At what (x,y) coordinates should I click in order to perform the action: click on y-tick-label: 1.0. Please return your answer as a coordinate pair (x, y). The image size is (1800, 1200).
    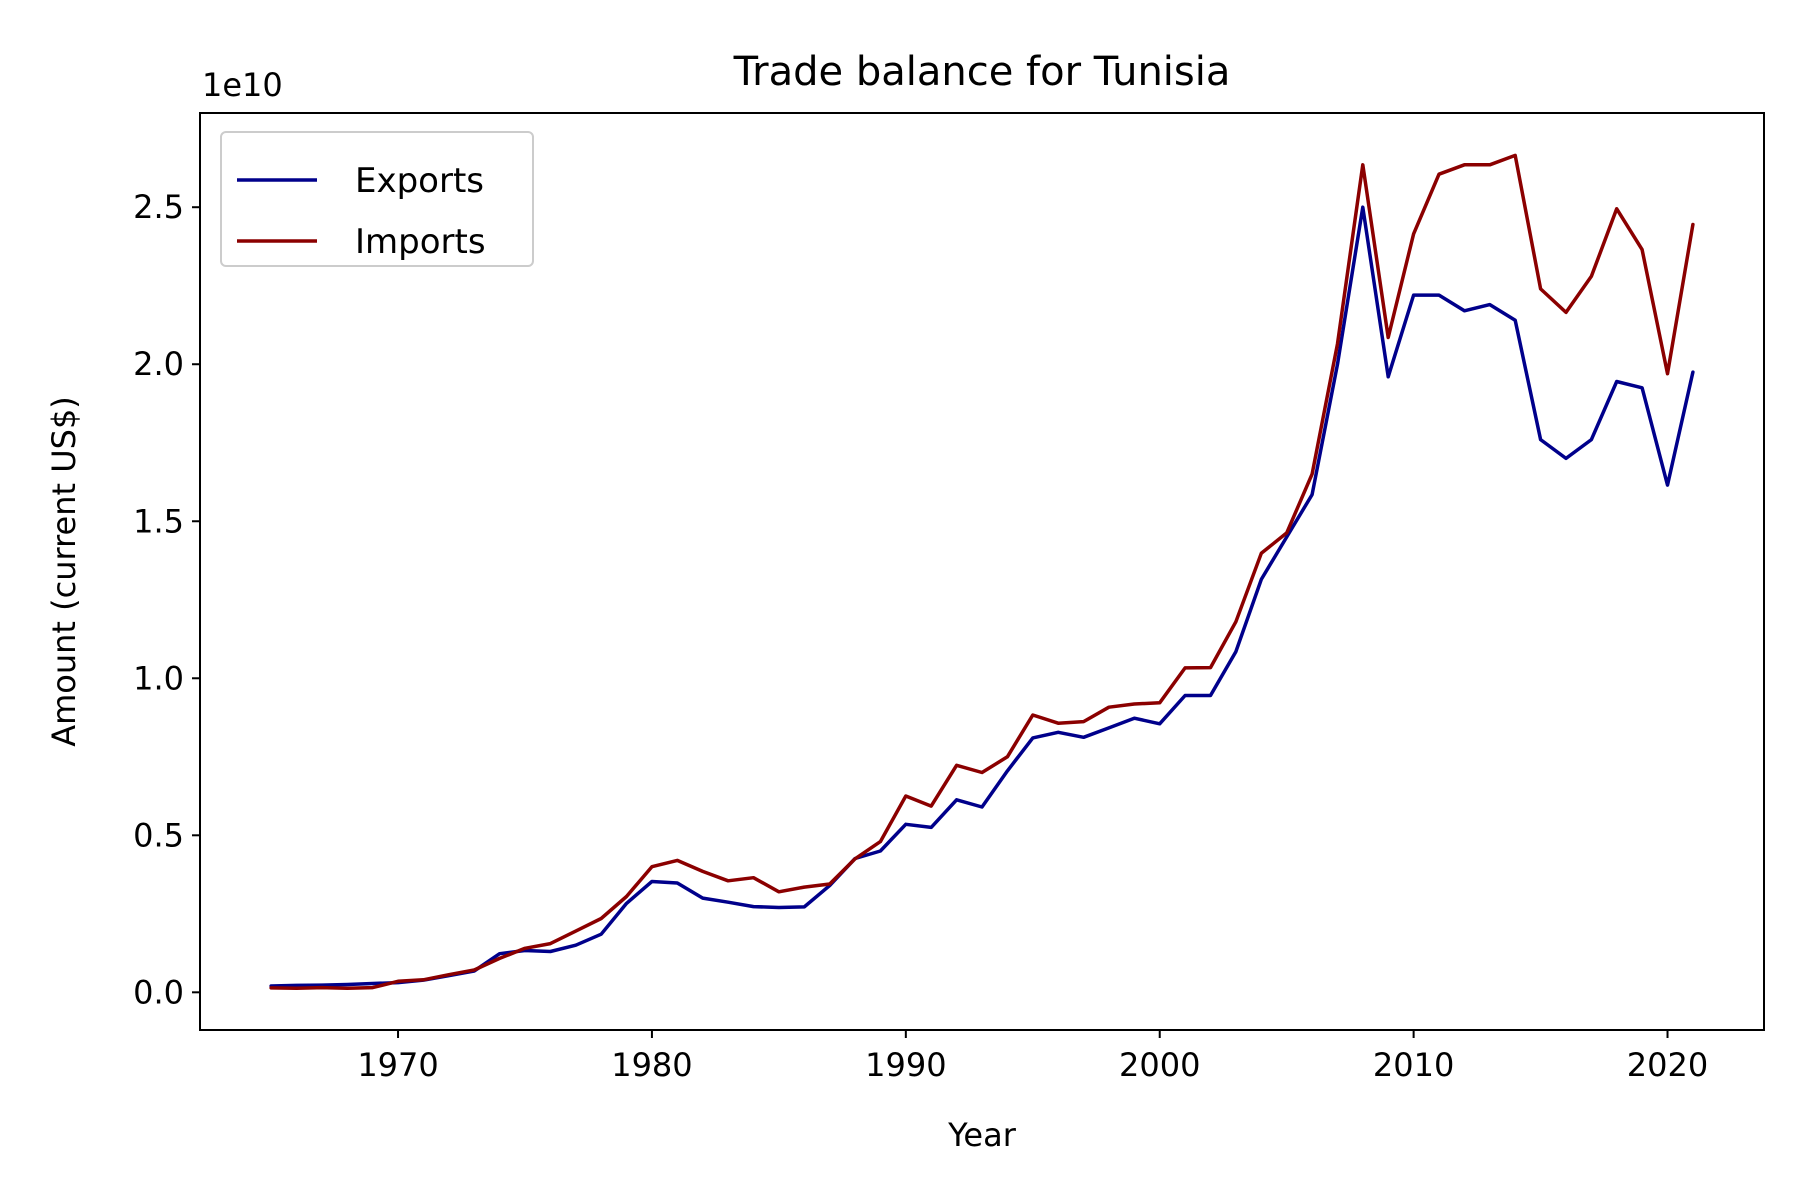
    Looking at the image, I should click on (158, 678).